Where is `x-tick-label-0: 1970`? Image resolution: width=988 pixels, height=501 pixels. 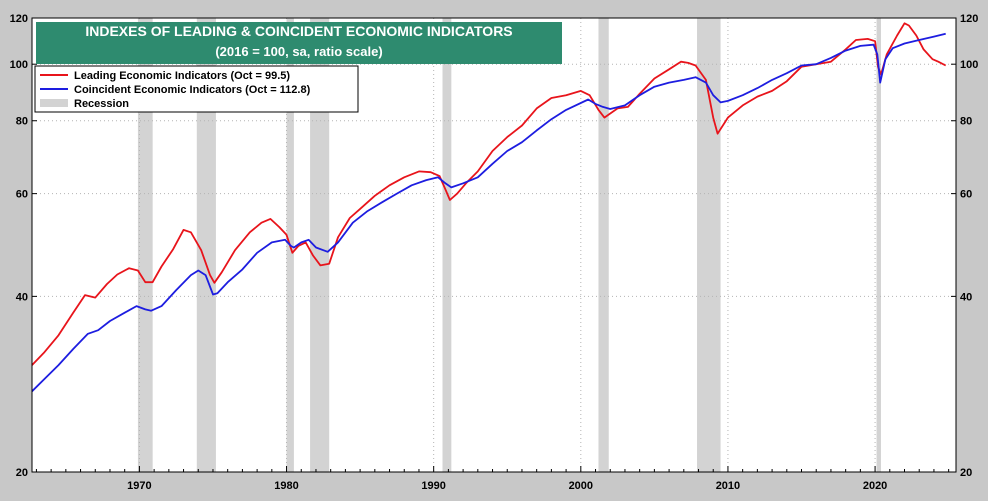
x-tick-label-0: 1970 is located at coordinates (139, 486).